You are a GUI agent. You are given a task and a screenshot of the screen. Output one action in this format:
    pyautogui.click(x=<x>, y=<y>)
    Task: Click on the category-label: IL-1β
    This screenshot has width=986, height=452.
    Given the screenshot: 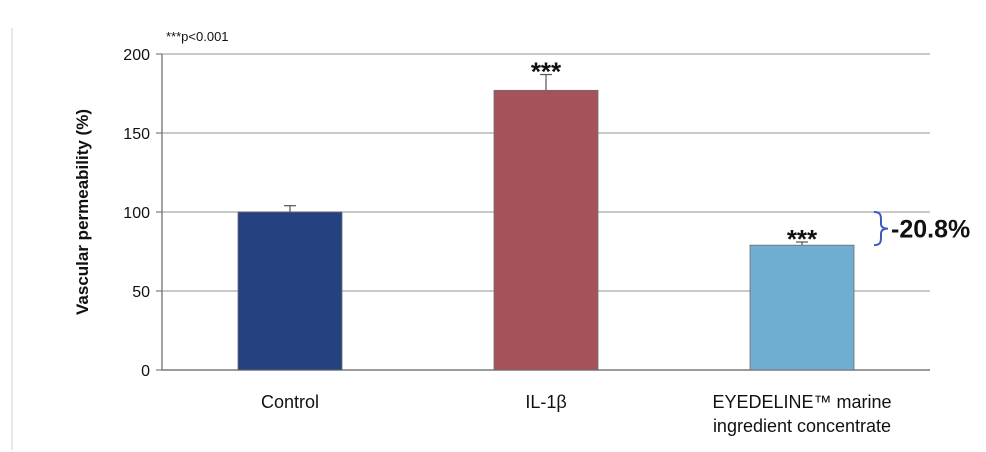 What is the action you would take?
    pyautogui.click(x=545, y=402)
    